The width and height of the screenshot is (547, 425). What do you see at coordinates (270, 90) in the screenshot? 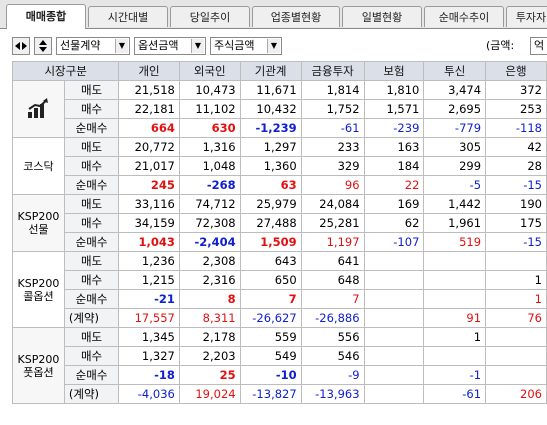
I see `value-cell: 11,671` at bounding box center [270, 90].